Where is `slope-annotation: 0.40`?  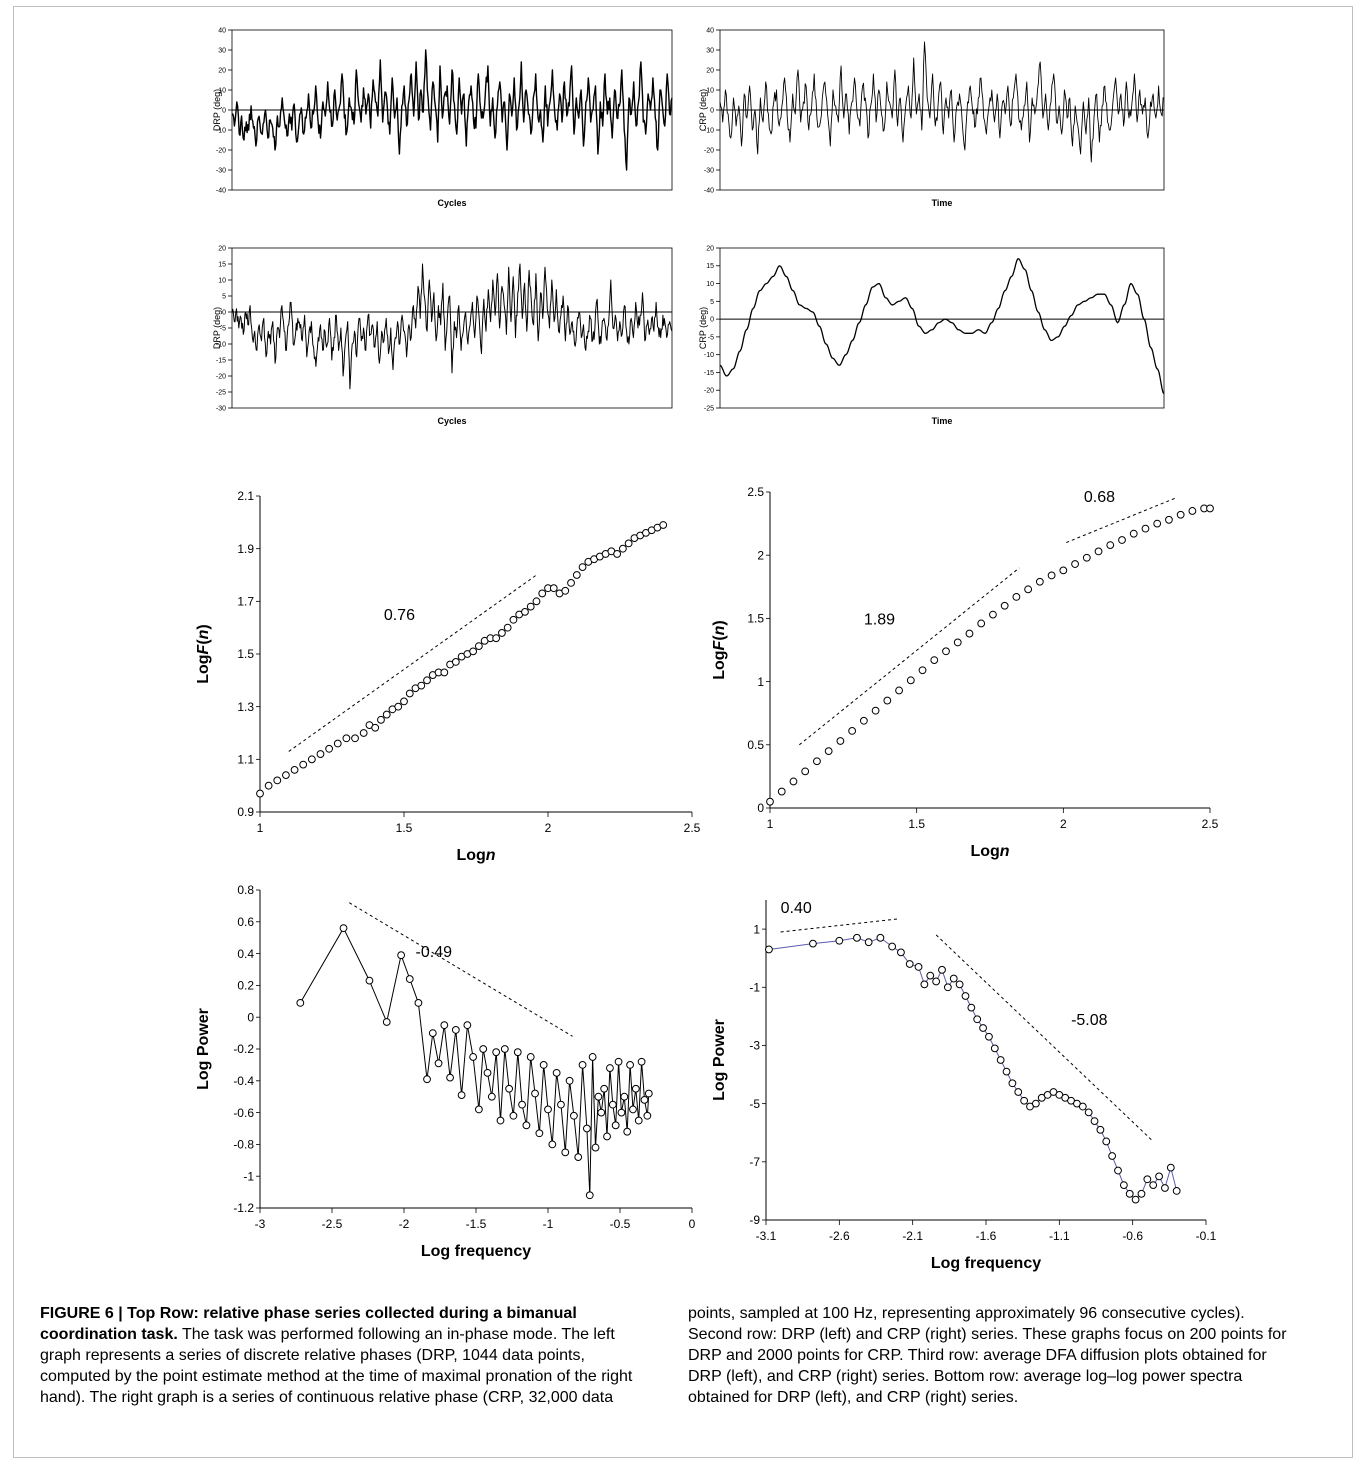 slope-annotation: 0.40 is located at coordinates (796, 908).